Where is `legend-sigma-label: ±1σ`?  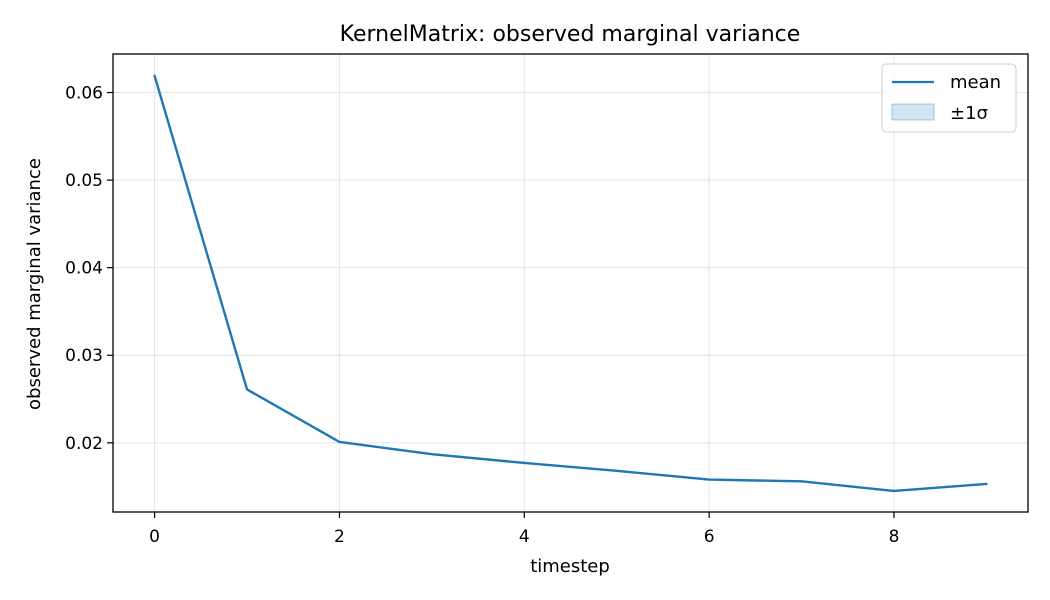
legend-sigma-label: ±1σ is located at coordinates (969, 113).